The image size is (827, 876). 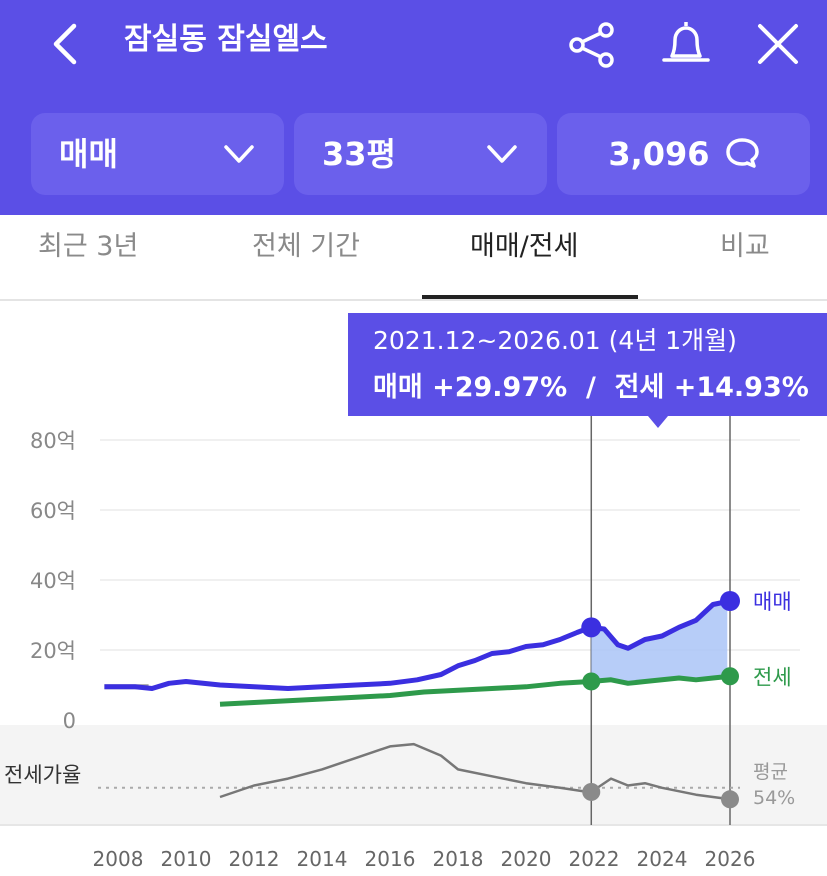 I want to click on x-tick-label: 2020, so click(x=526, y=859).